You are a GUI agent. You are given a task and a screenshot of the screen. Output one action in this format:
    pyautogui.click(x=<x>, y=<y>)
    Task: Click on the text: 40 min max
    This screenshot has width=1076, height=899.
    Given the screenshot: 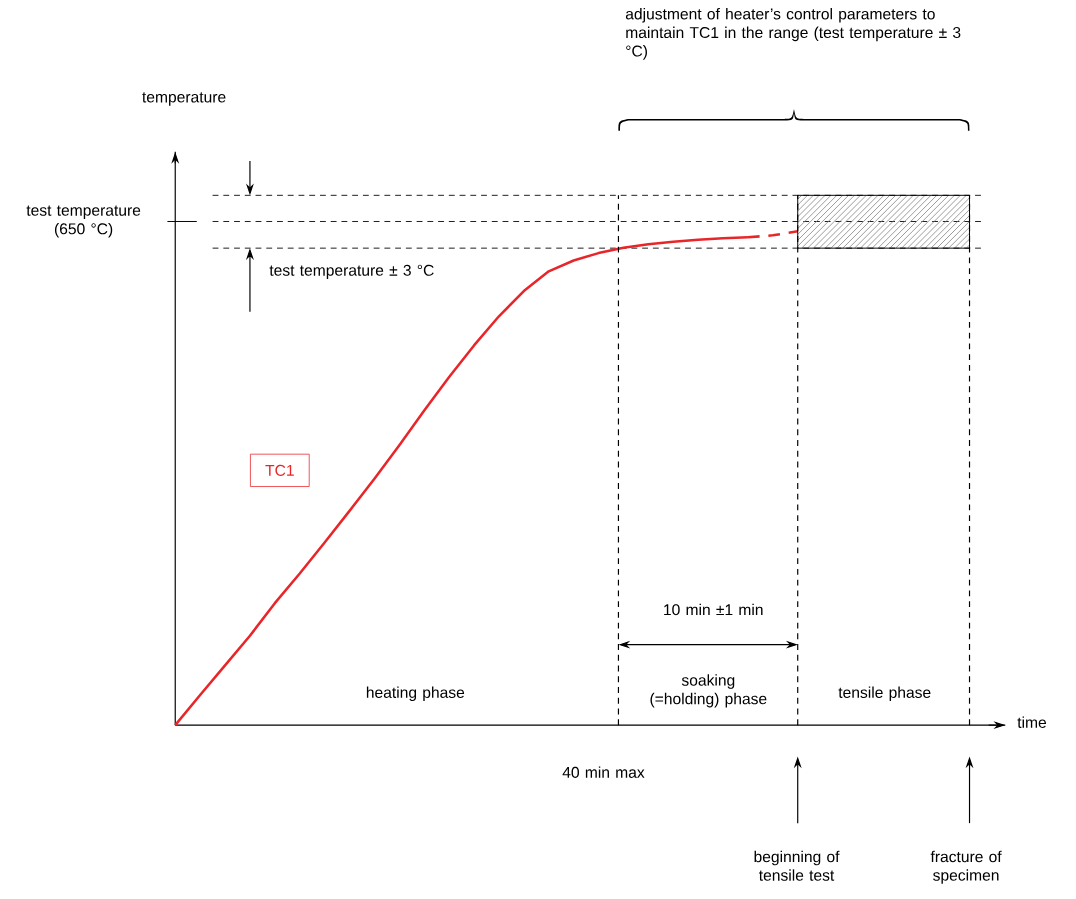 What is the action you would take?
    pyautogui.click(x=603, y=772)
    